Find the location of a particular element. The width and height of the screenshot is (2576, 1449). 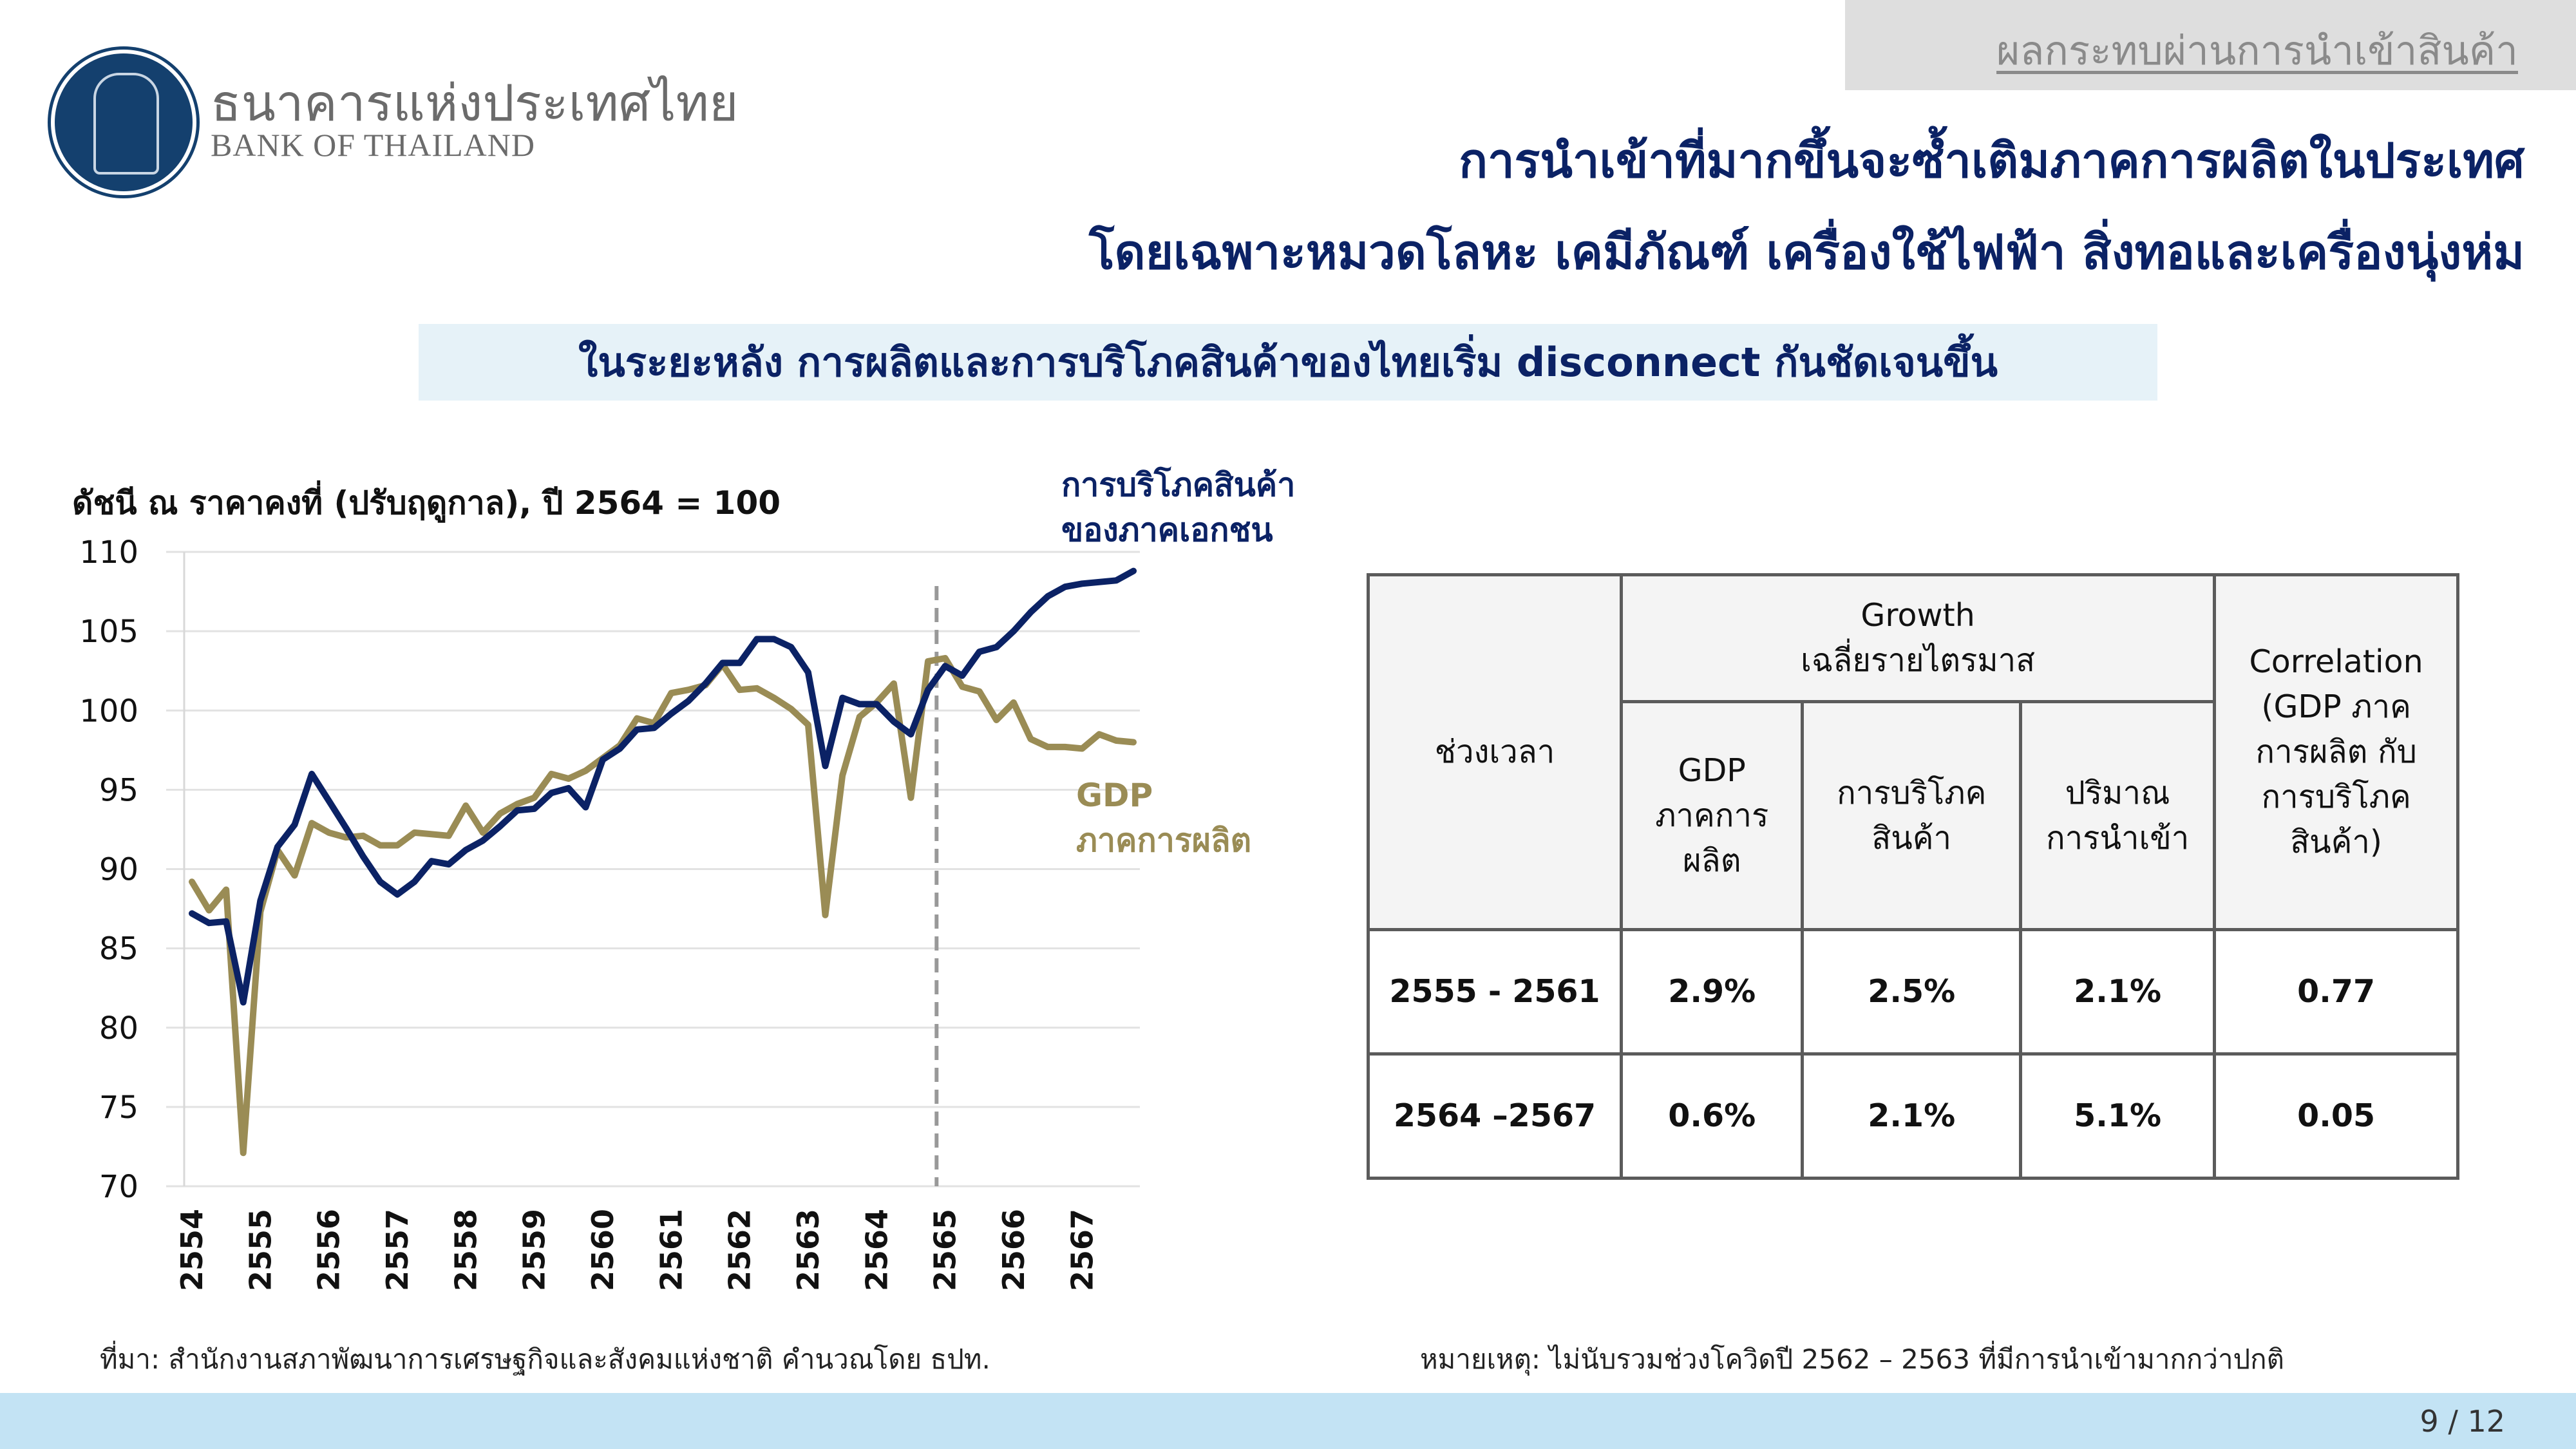

bank-name-thai: ธนาคารแห่งประเทศไทย is located at coordinates (475, 104).